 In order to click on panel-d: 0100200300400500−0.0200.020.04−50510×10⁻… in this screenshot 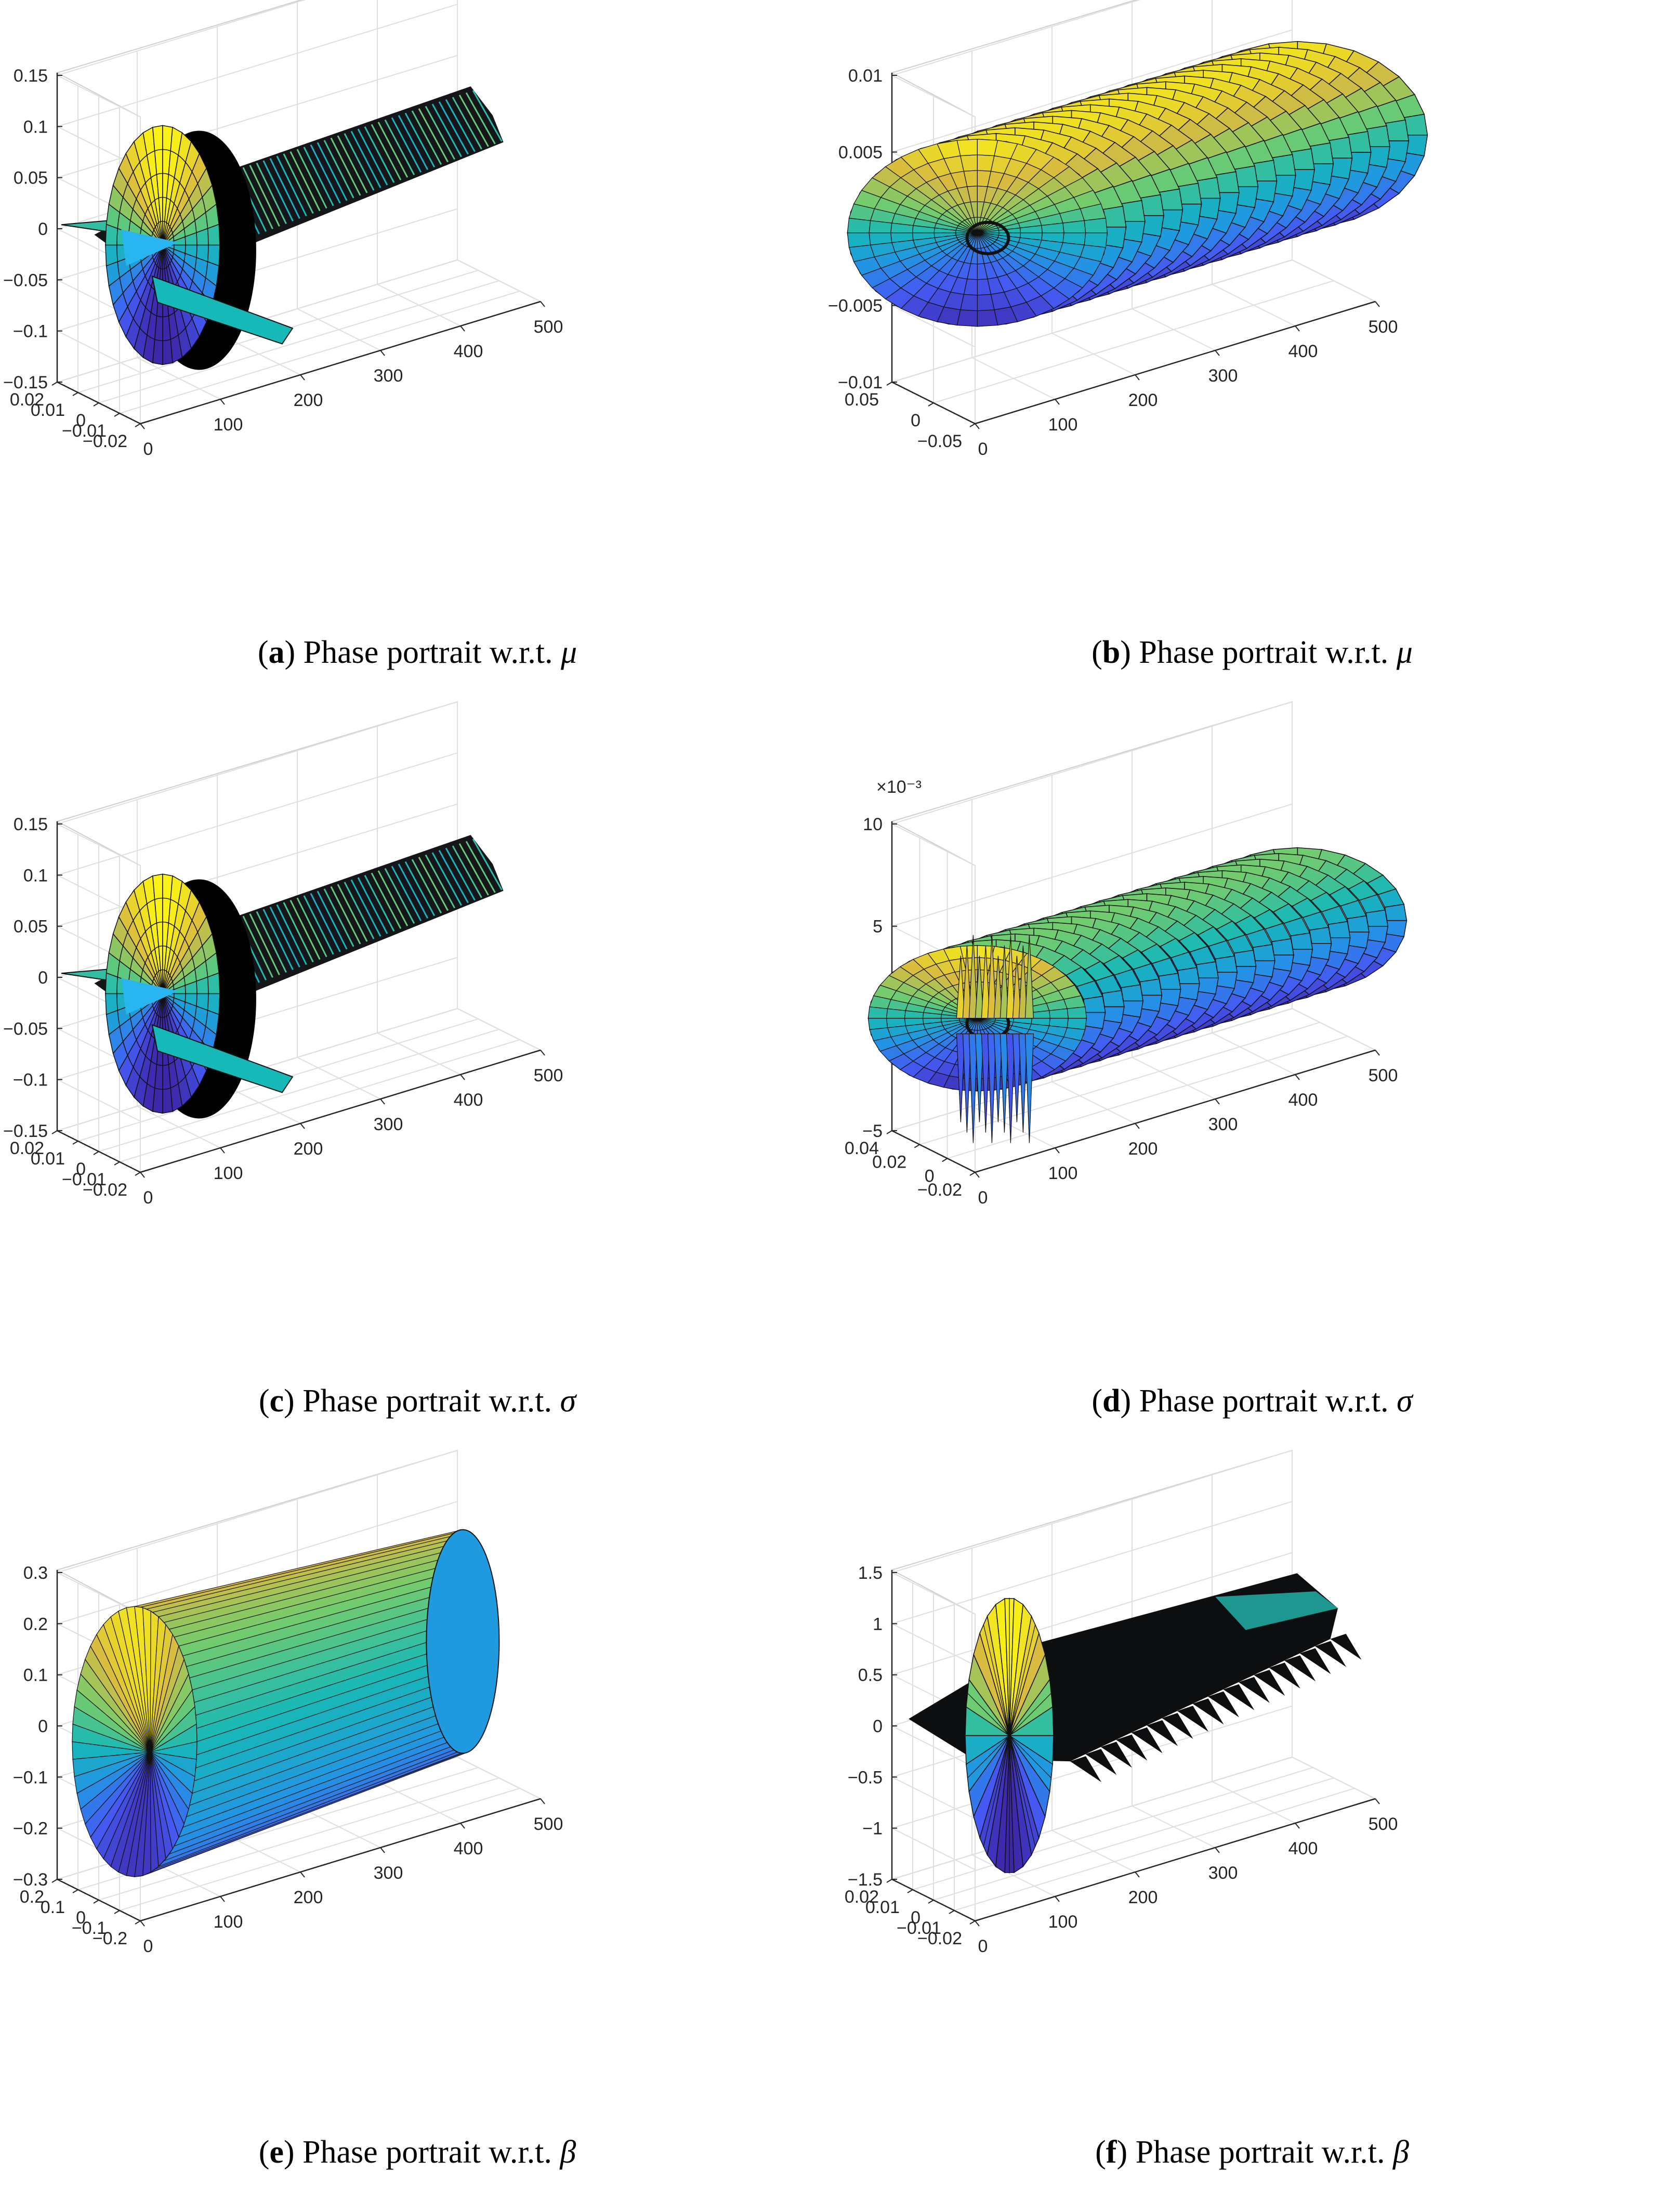, I will do `click(1252, 1031)`.